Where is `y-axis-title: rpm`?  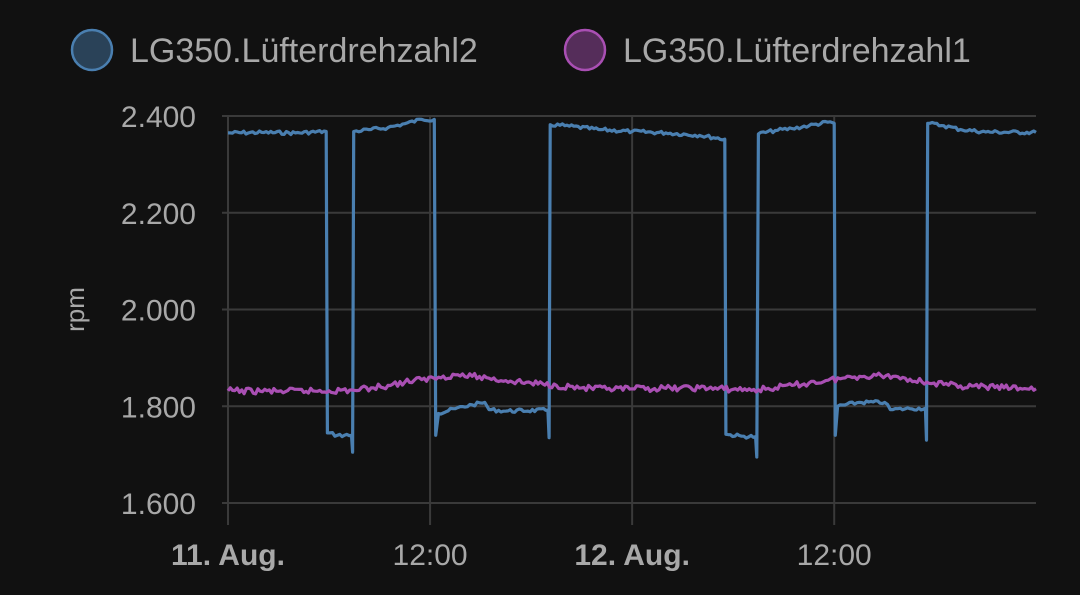
y-axis-title: rpm is located at coordinates (75, 309).